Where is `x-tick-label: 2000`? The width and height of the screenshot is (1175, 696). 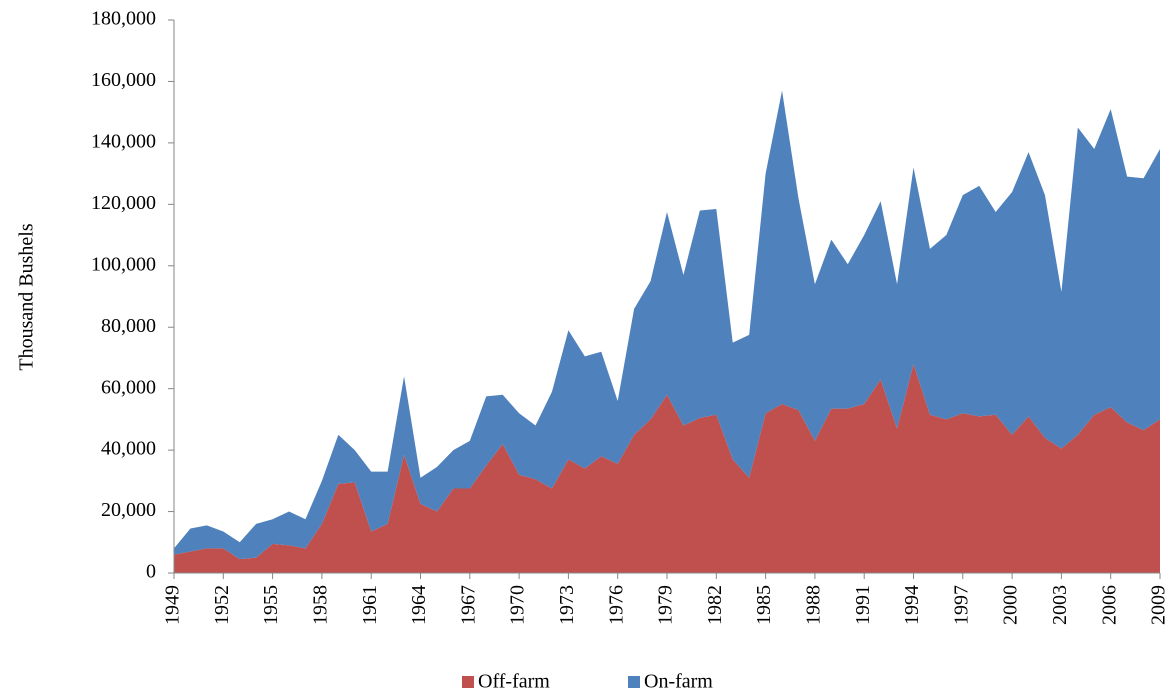
x-tick-label: 2000 is located at coordinates (1011, 605).